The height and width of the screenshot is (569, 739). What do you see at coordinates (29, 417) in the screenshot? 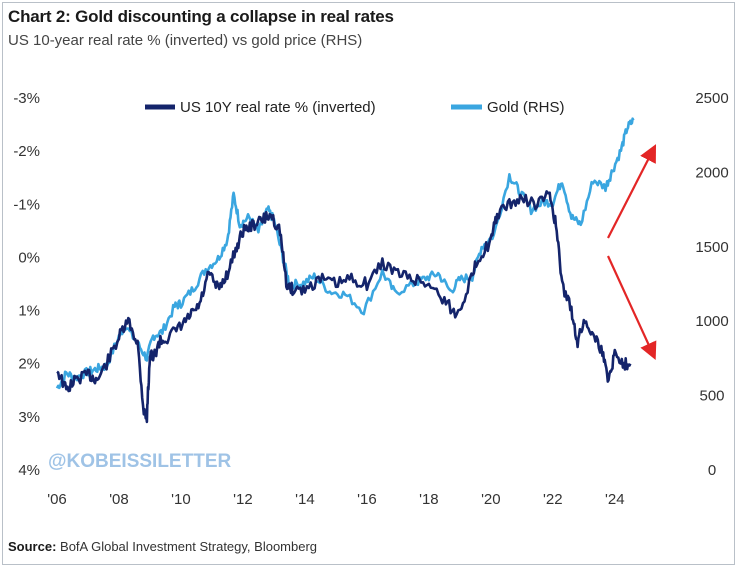
I see `y-left-tick-label: 3%` at bounding box center [29, 417].